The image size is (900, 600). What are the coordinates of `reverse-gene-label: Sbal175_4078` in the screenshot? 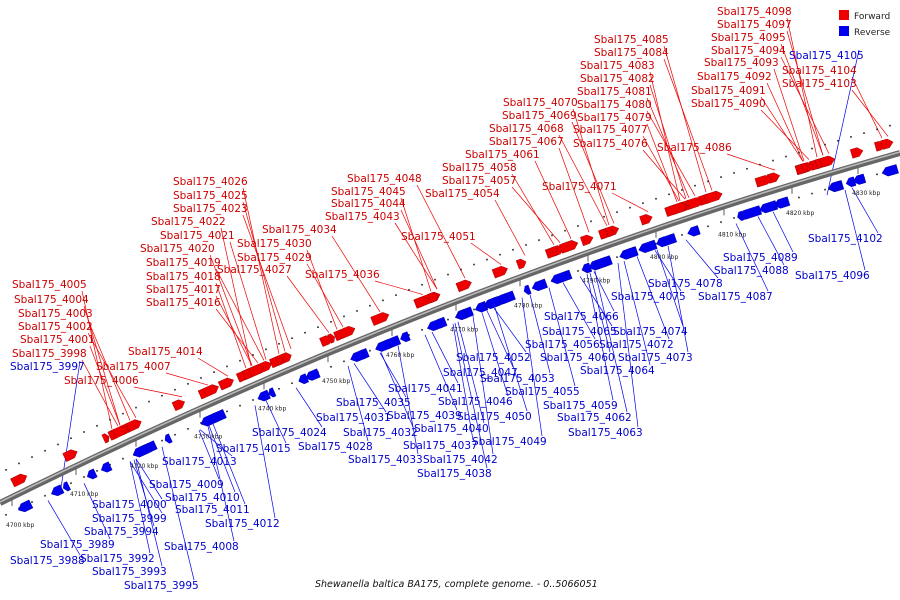 It's located at (685, 284).